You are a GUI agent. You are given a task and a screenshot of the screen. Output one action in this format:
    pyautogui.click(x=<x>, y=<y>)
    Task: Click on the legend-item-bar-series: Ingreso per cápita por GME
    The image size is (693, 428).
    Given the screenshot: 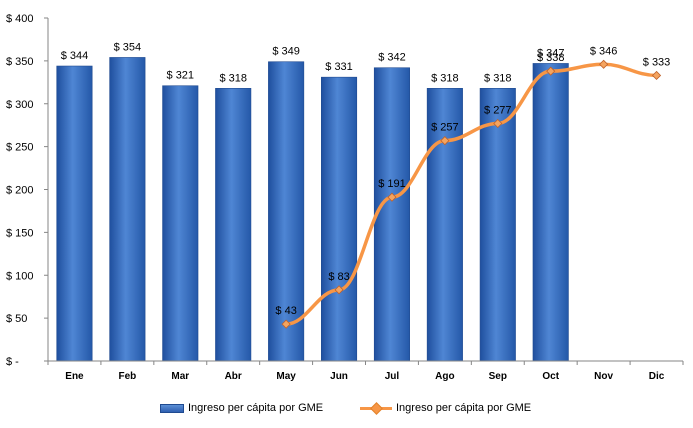 What is the action you would take?
    pyautogui.click(x=241, y=408)
    